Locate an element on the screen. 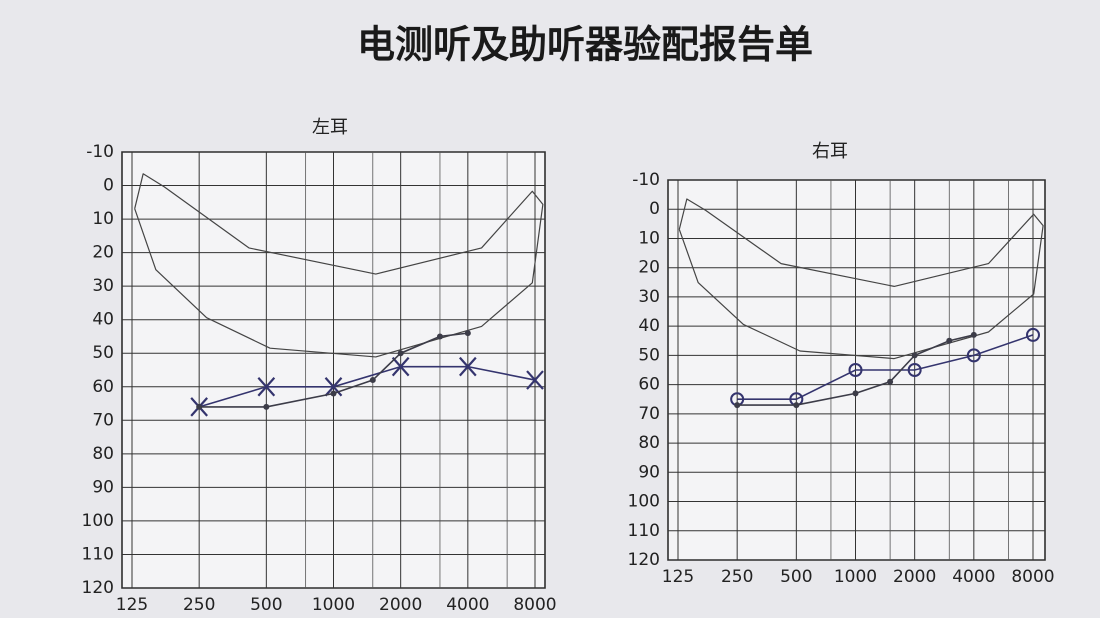 This screenshot has width=1100, height=618. report-title: 电测听及助听器验配报告单 is located at coordinates (585, 44).